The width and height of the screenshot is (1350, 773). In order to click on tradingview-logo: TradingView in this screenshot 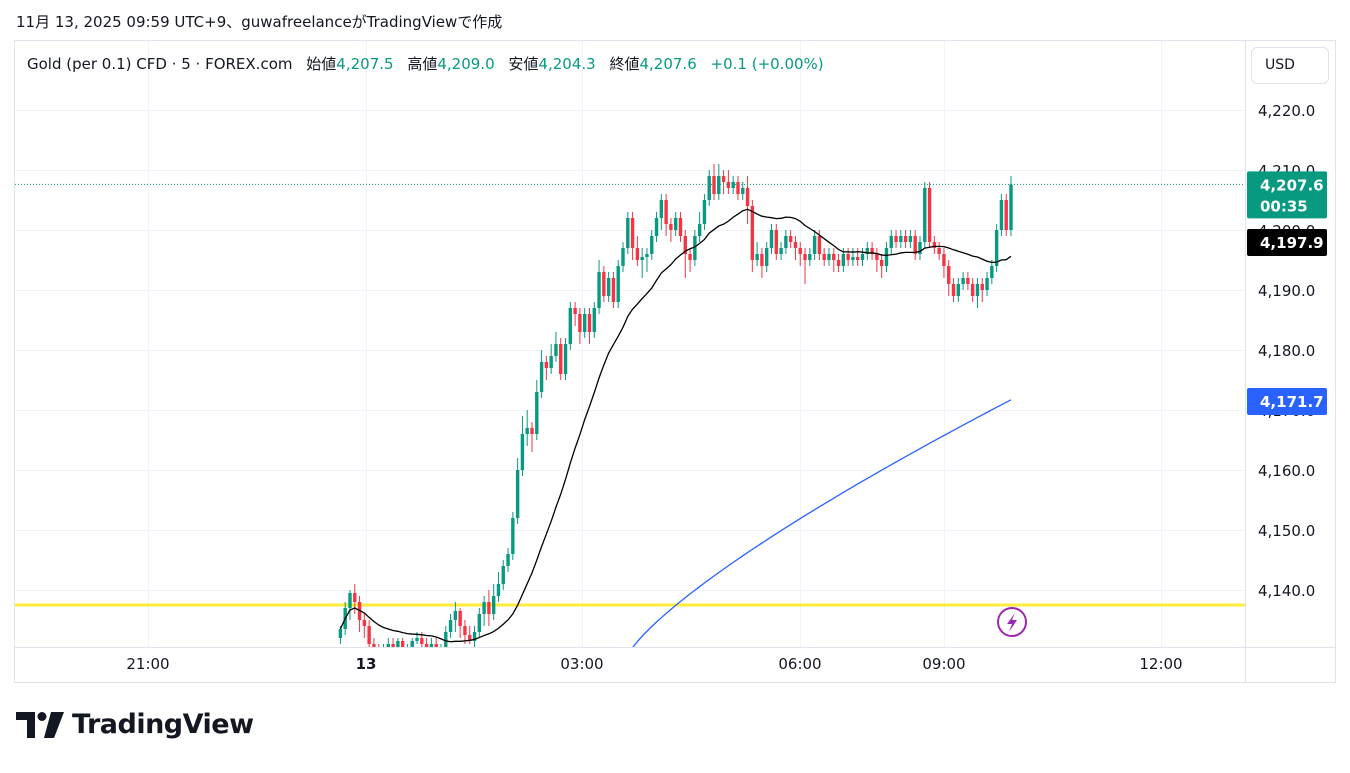, I will do `click(135, 724)`.